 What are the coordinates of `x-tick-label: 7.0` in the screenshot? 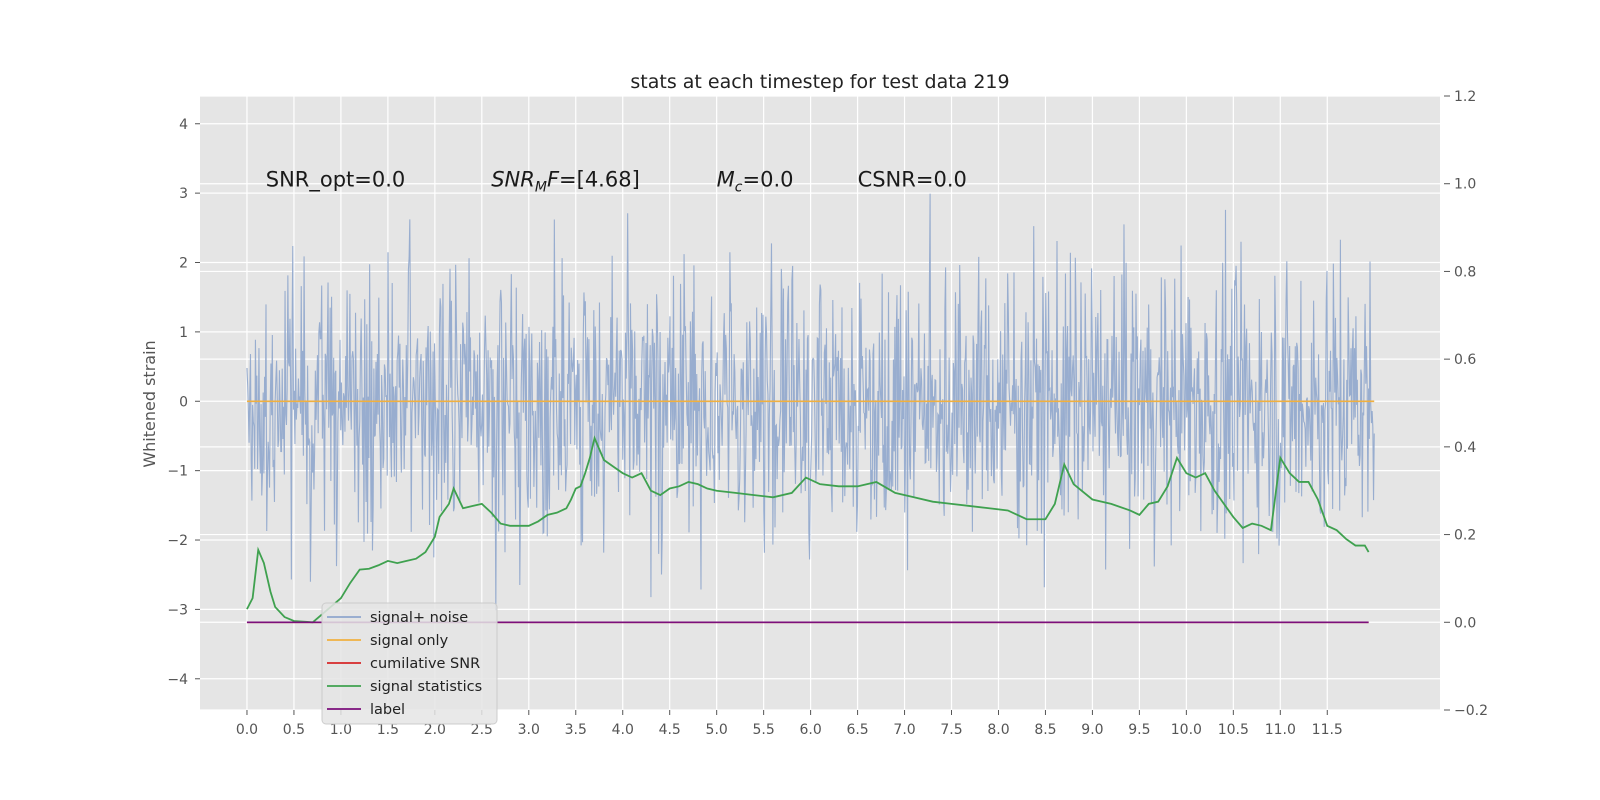 It's located at (904, 730).